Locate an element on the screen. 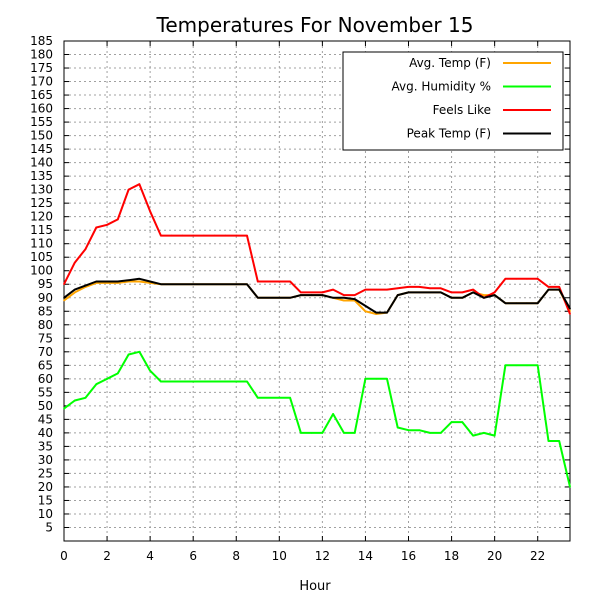  y-tick-label: 70 is located at coordinates (45, 352).